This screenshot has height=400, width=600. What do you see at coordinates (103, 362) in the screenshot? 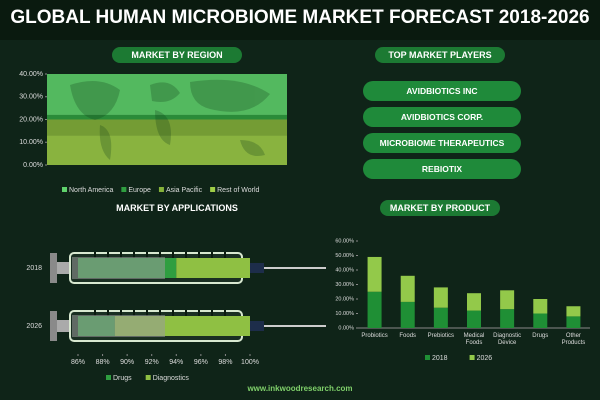
I see `x-tick-label: 88%` at bounding box center [103, 362].